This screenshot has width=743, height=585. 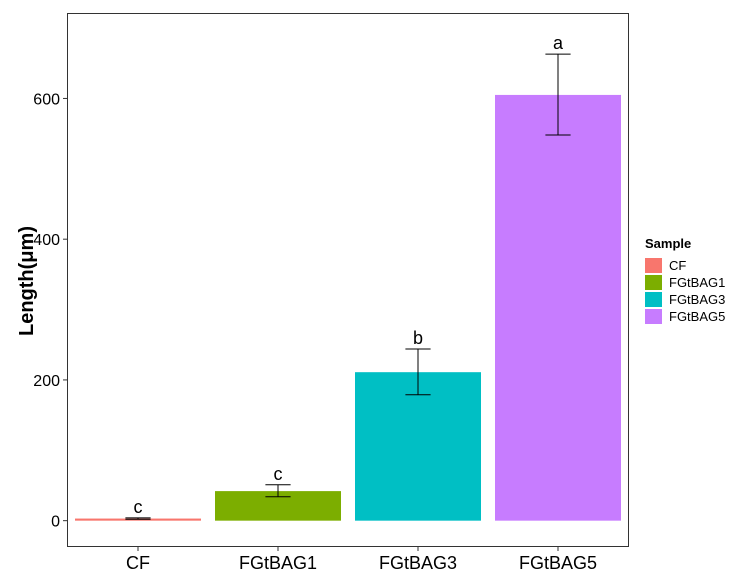 I want to click on significance-label-fgtbag3: b, so click(x=418, y=338).